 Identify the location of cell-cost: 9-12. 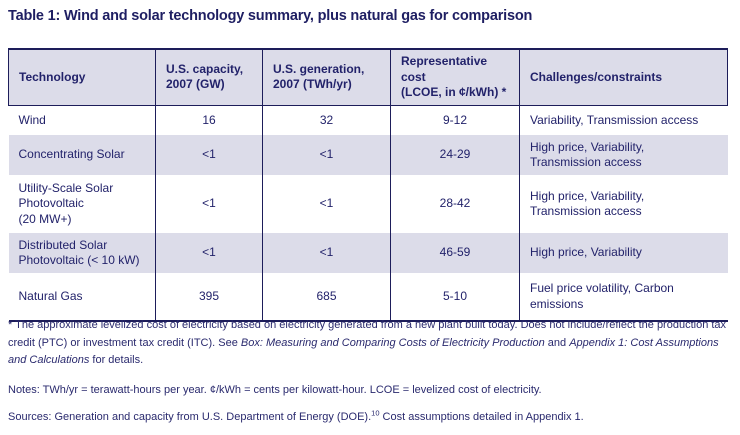
(455, 120).